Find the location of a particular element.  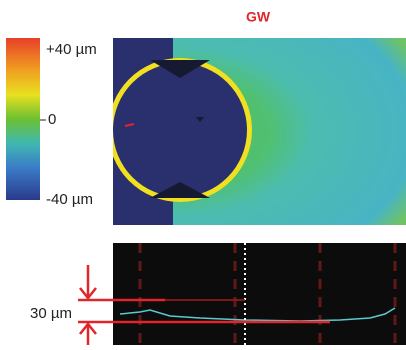

dimension-label: 30 µm is located at coordinates (51, 313).